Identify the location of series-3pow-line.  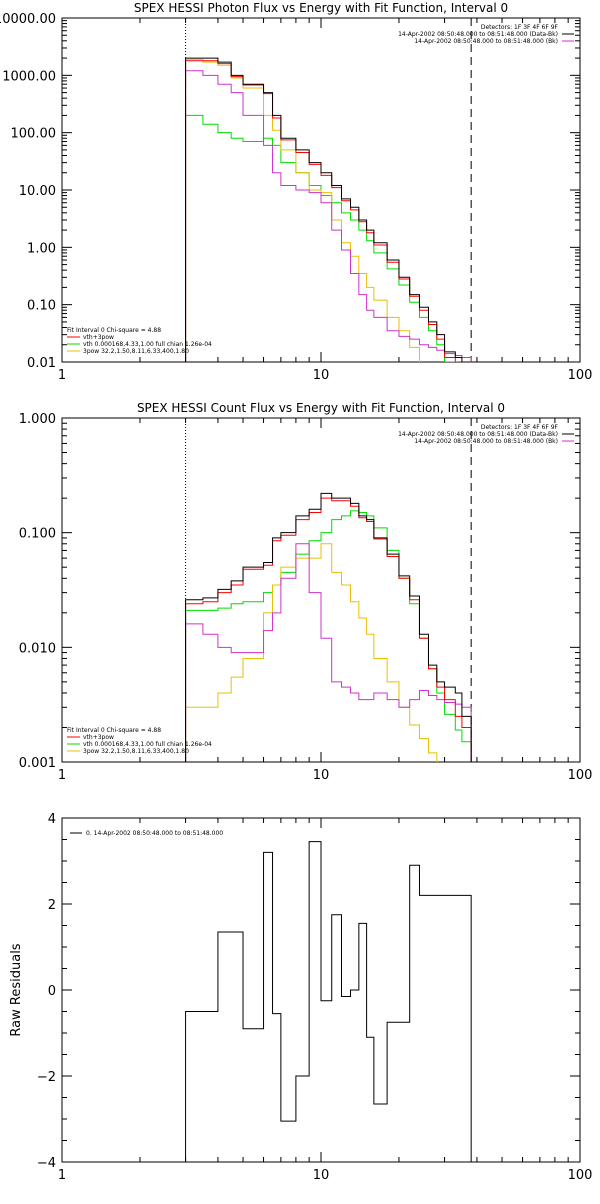
(328, 652).